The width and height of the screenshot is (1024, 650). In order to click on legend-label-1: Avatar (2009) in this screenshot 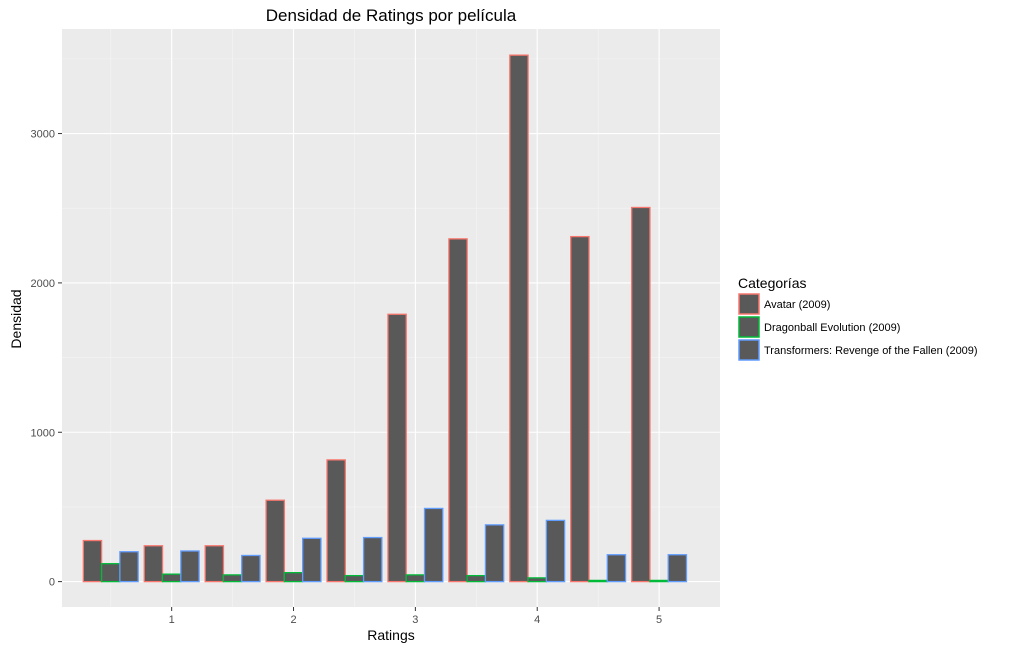, I will do `click(797, 305)`.